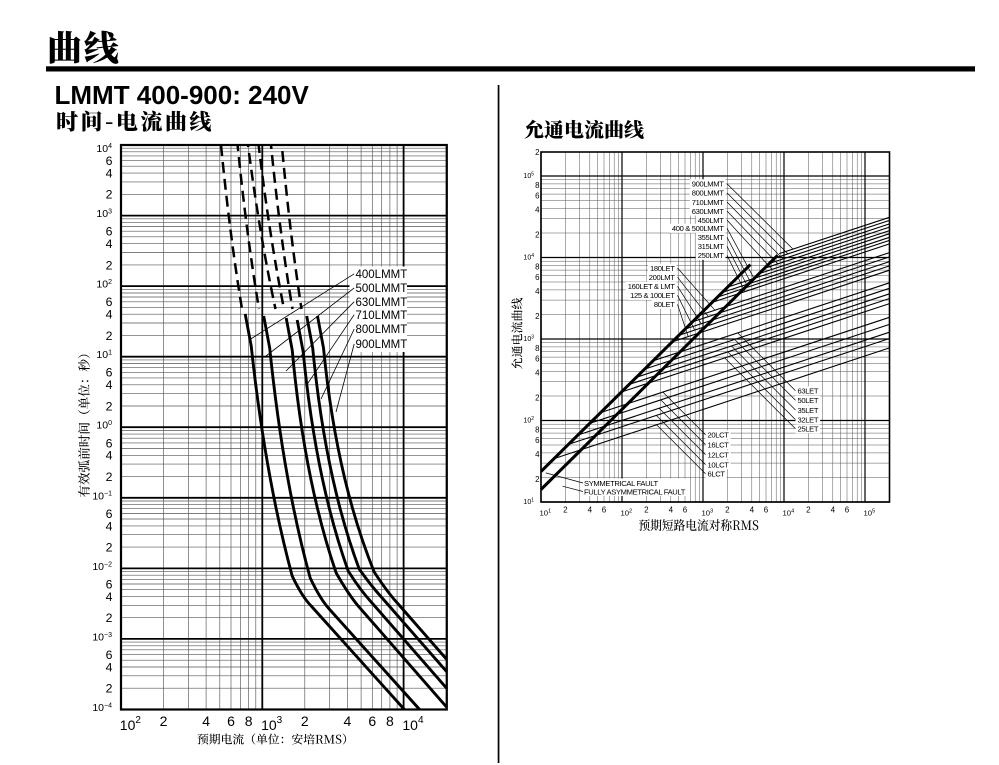  Describe the element at coordinates (698, 228) in the screenshot. I see `svg-text: 400 & 500LMMT` at that location.